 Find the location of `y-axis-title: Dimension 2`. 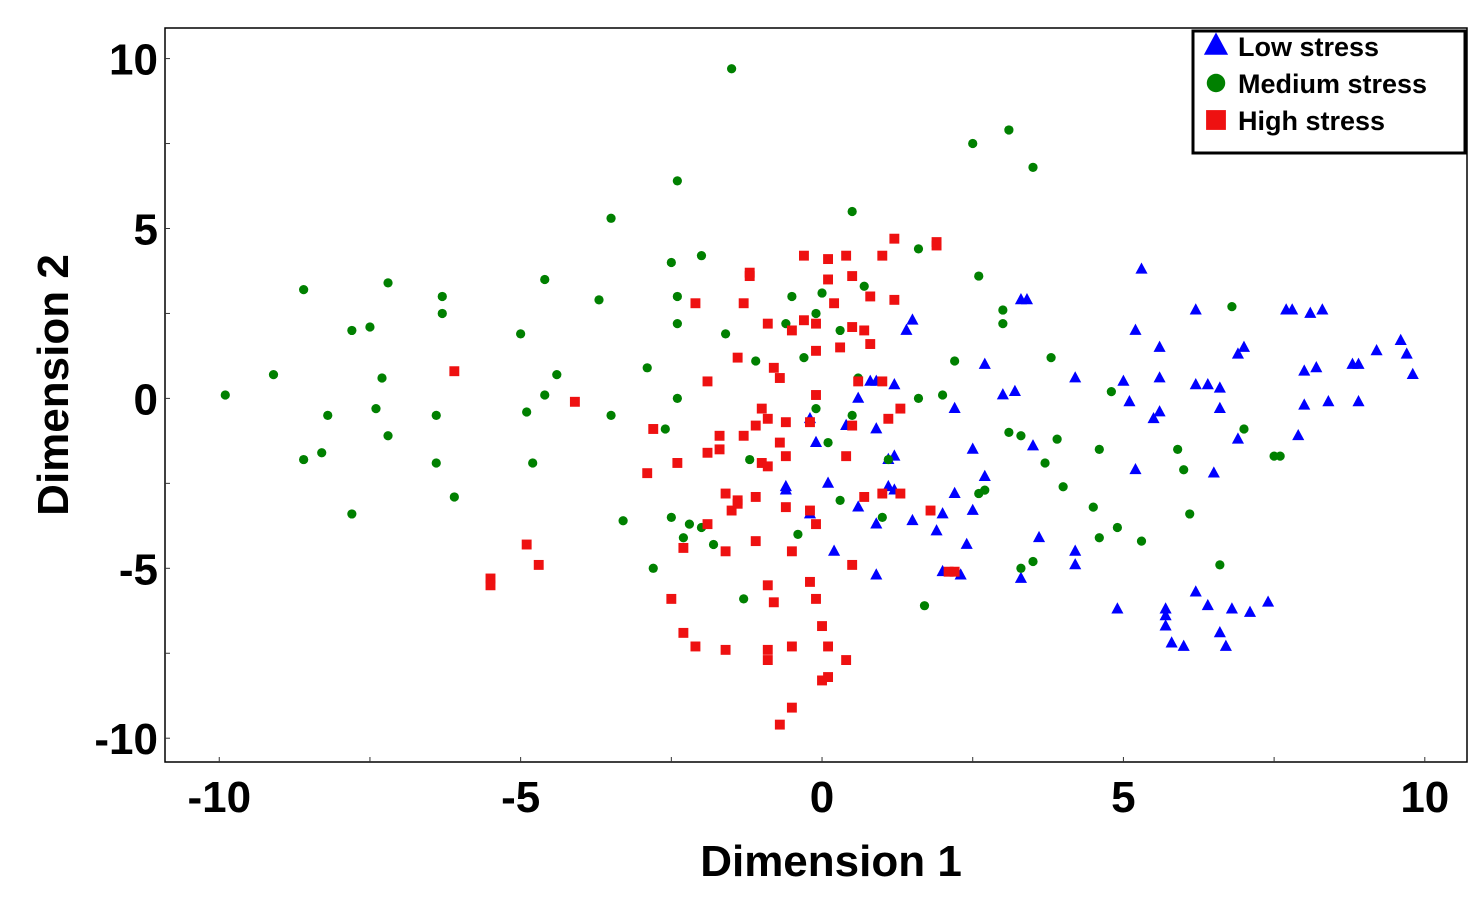

y-axis-title: Dimension 2 is located at coordinates (53, 385).